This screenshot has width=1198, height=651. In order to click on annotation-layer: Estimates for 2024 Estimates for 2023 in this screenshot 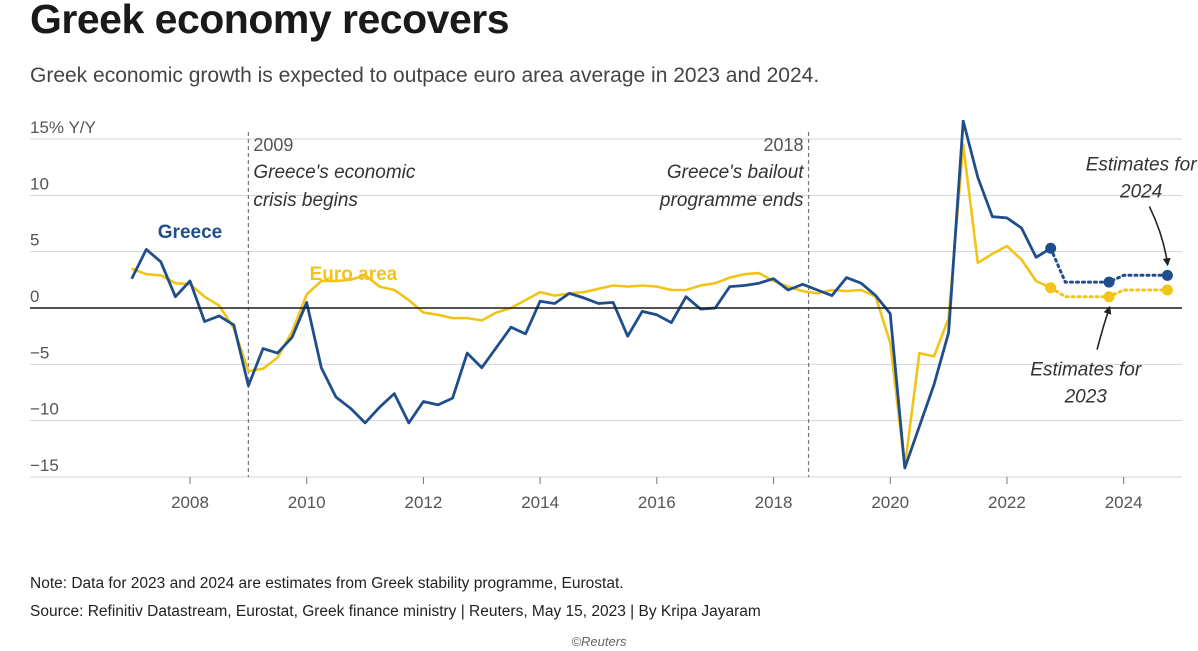, I will do `click(1113, 281)`.